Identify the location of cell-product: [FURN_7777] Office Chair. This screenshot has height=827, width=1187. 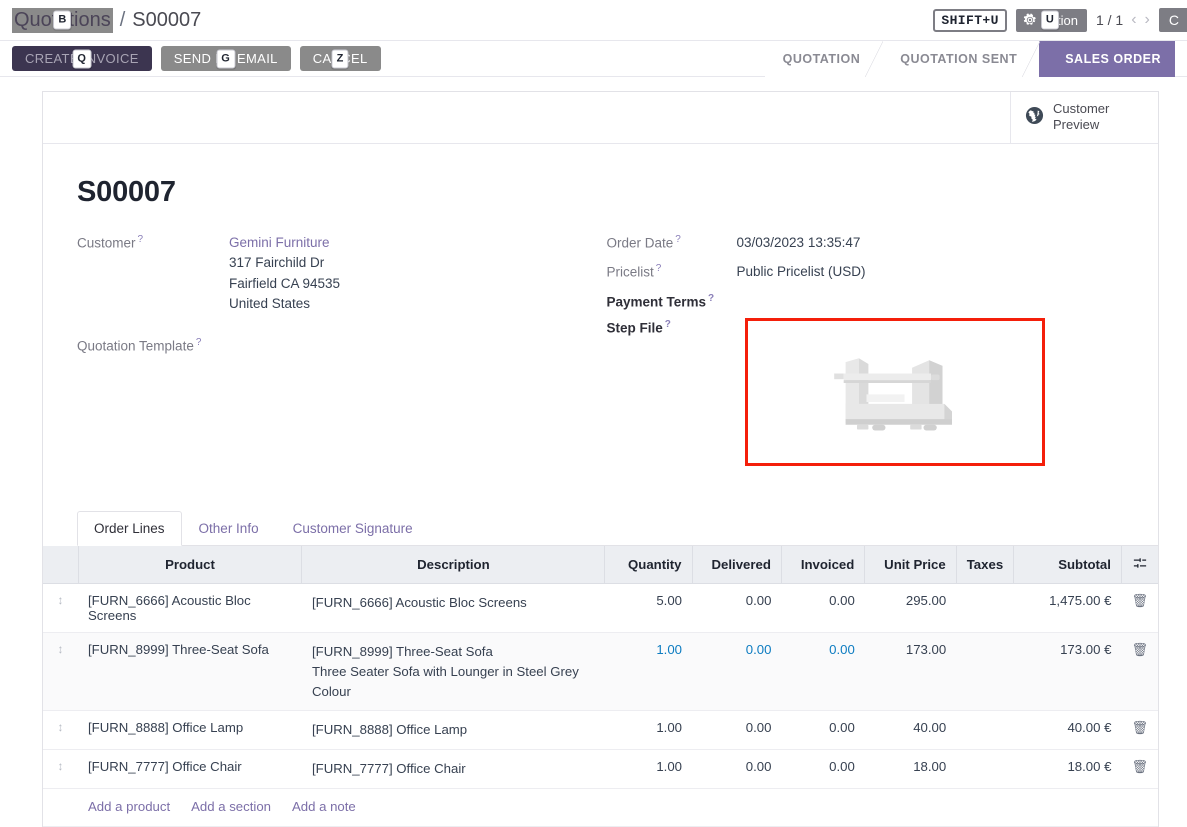
(190, 769).